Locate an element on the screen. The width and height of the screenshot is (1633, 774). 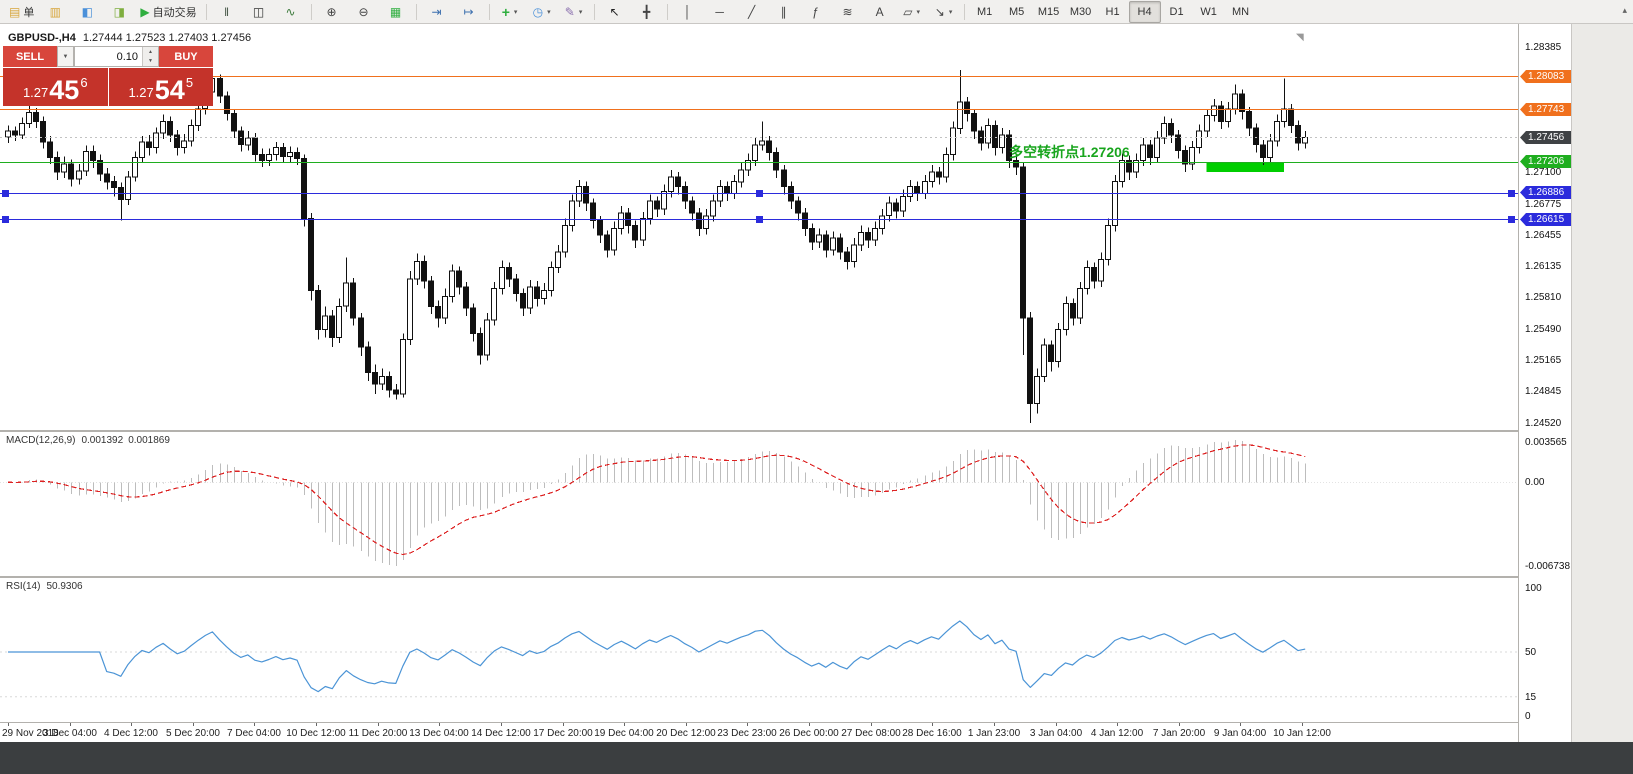
chart-shift-button-icon: ↦ is located at coordinates (468, 11).